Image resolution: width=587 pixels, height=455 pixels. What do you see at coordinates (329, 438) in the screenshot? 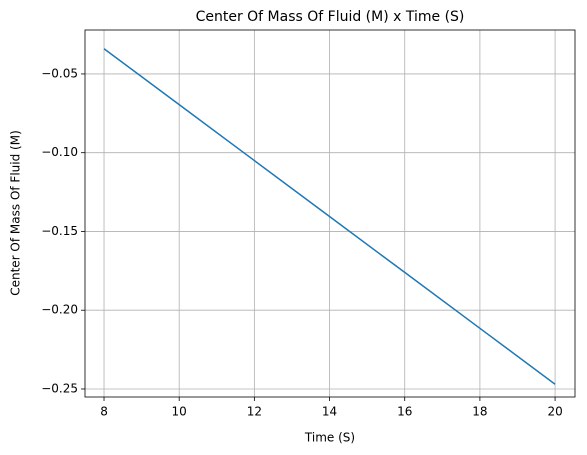
I see `x-axis-label: Time (S)` at bounding box center [329, 438].